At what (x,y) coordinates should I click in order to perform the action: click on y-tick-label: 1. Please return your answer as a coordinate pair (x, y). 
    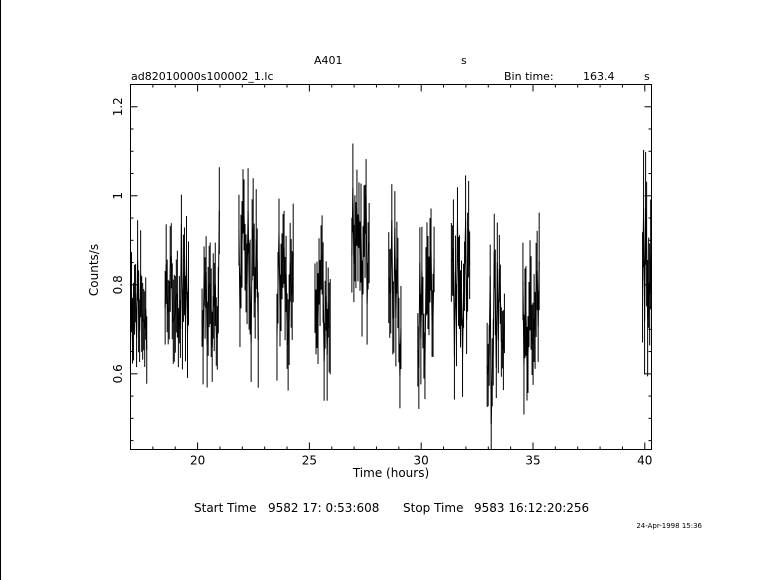
    Looking at the image, I should click on (118, 196).